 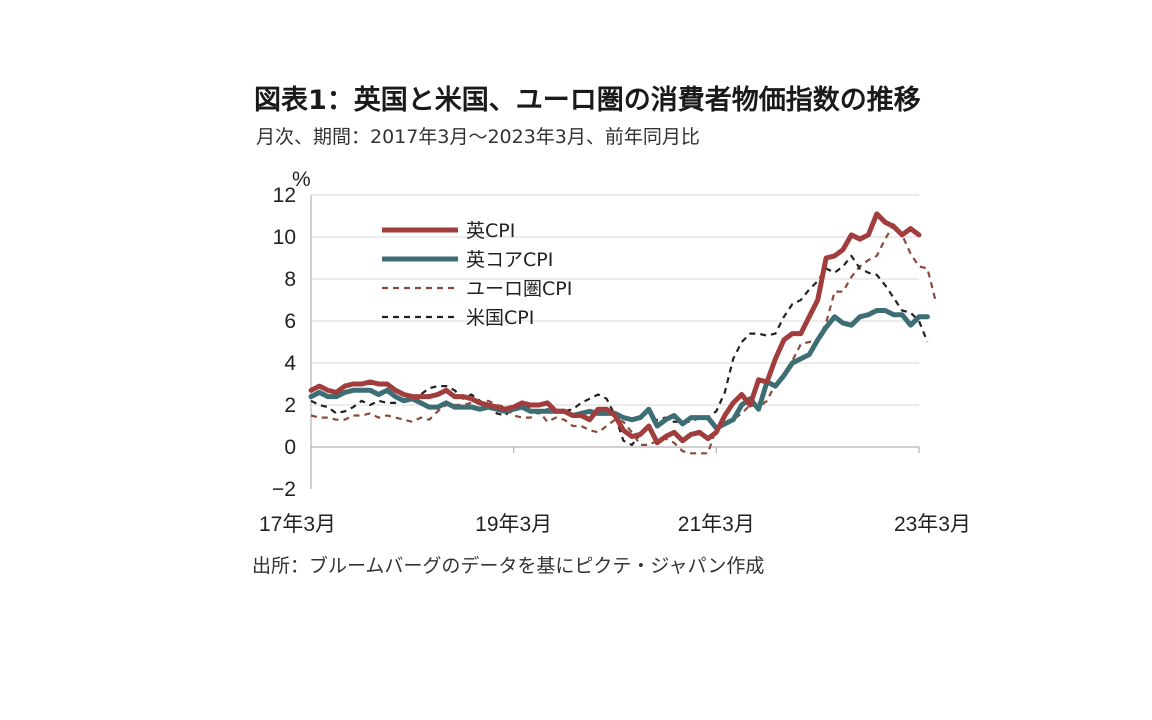 I want to click on legend-label: 英コアCPI, so click(x=509, y=260).